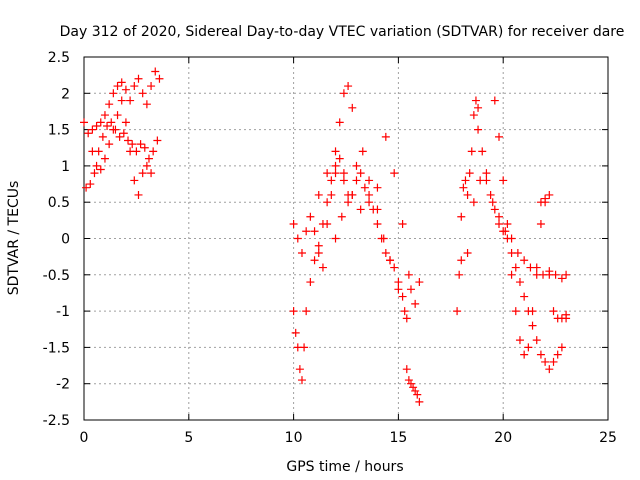 Image resolution: width=640 pixels, height=480 pixels. I want to click on x-tick-label: 0, so click(84, 438).